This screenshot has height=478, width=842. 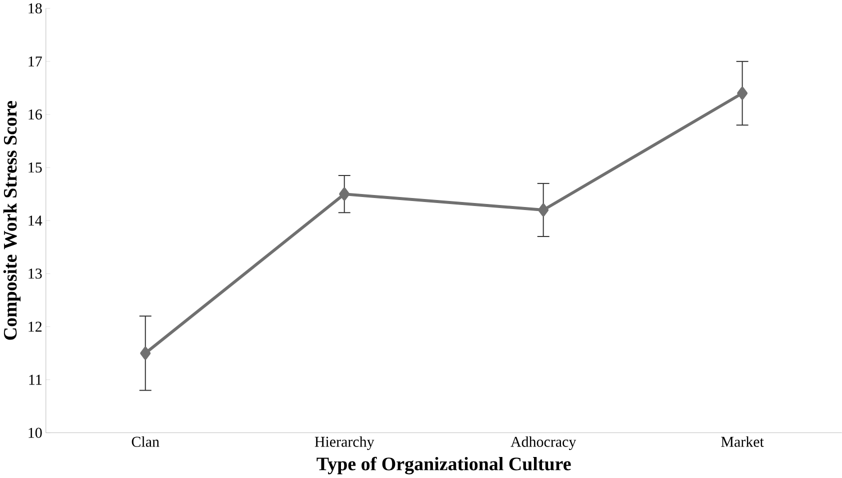 I want to click on y-tick-label: 10, so click(x=35, y=433).